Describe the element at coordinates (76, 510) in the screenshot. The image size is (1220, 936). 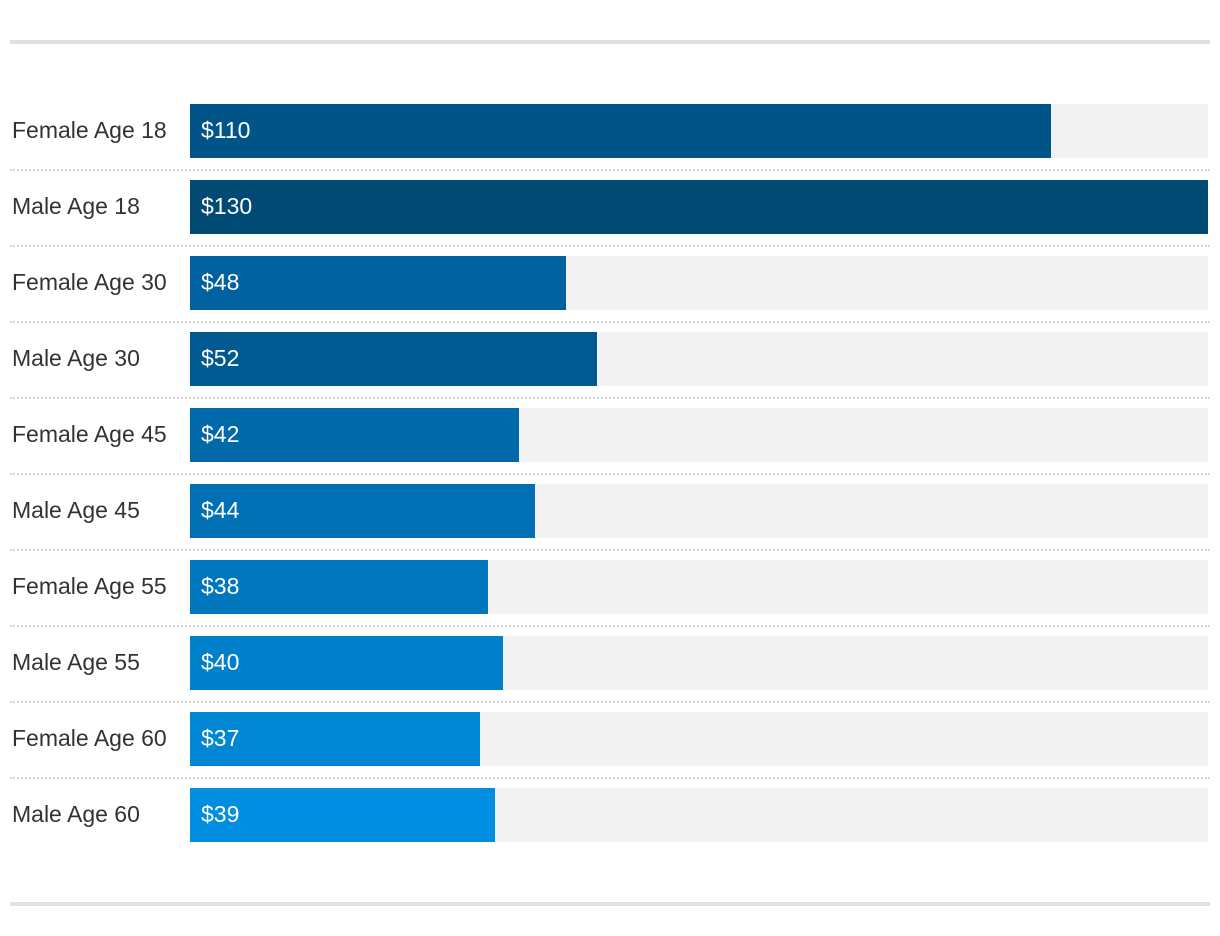
I see `category-label: Male Age 45` at that location.